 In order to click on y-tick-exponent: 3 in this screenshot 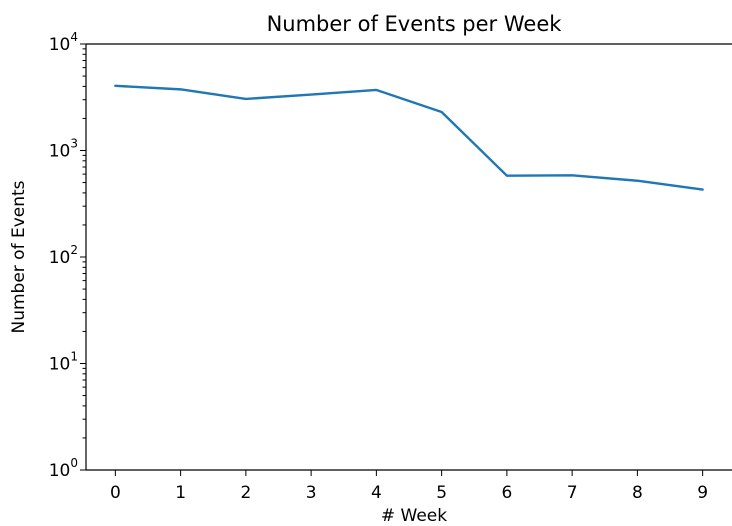, I will do `click(74, 144)`.